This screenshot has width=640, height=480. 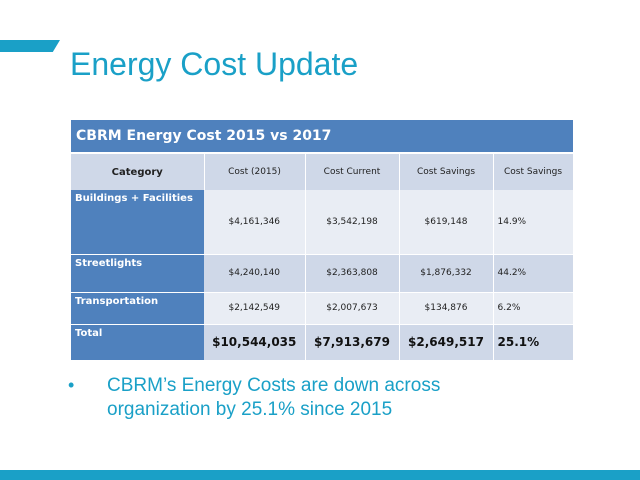 I want to click on top-accent-bar, so click(x=30, y=46).